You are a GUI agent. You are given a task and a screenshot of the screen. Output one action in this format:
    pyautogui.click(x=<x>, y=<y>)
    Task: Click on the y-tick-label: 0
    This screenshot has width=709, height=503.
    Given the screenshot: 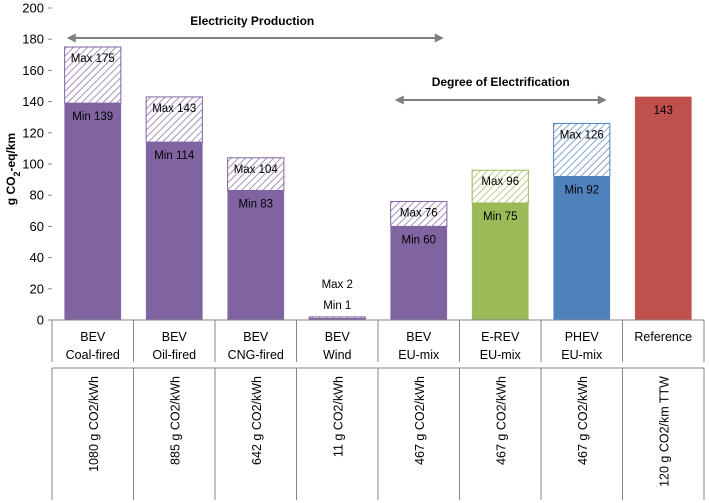 What is the action you would take?
    pyautogui.click(x=40, y=320)
    